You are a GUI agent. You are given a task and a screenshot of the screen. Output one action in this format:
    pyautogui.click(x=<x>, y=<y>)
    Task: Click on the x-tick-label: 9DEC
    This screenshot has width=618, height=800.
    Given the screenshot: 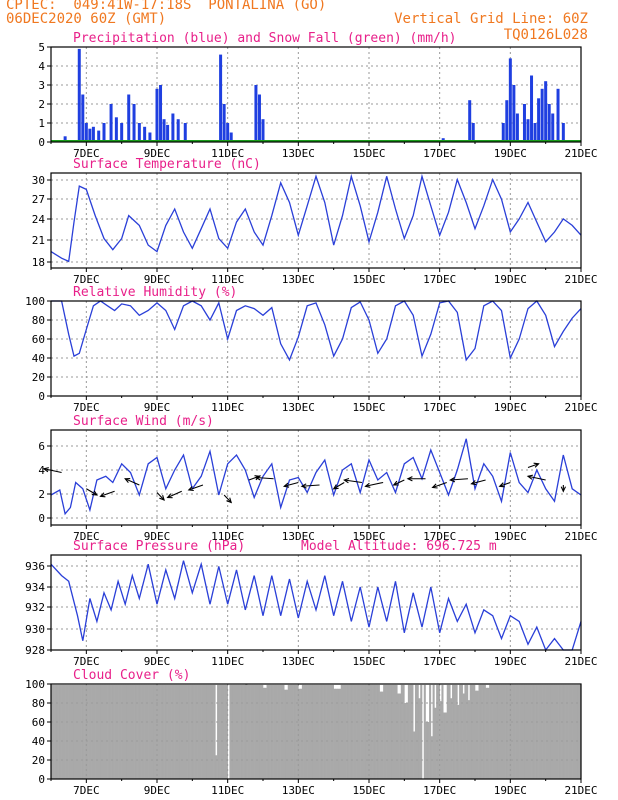 What is the action you would take?
    pyautogui.click(x=157, y=407)
    